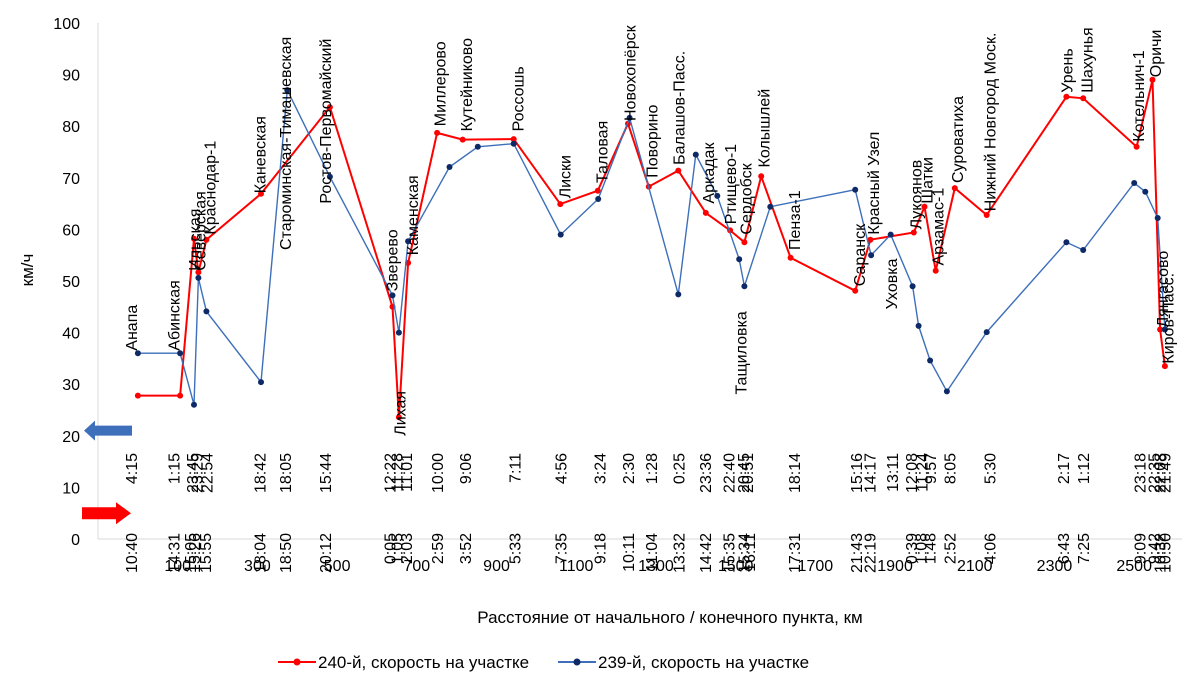  Describe the element at coordinates (892, 283) in the screenshot. I see `station-label: Уховка` at that location.